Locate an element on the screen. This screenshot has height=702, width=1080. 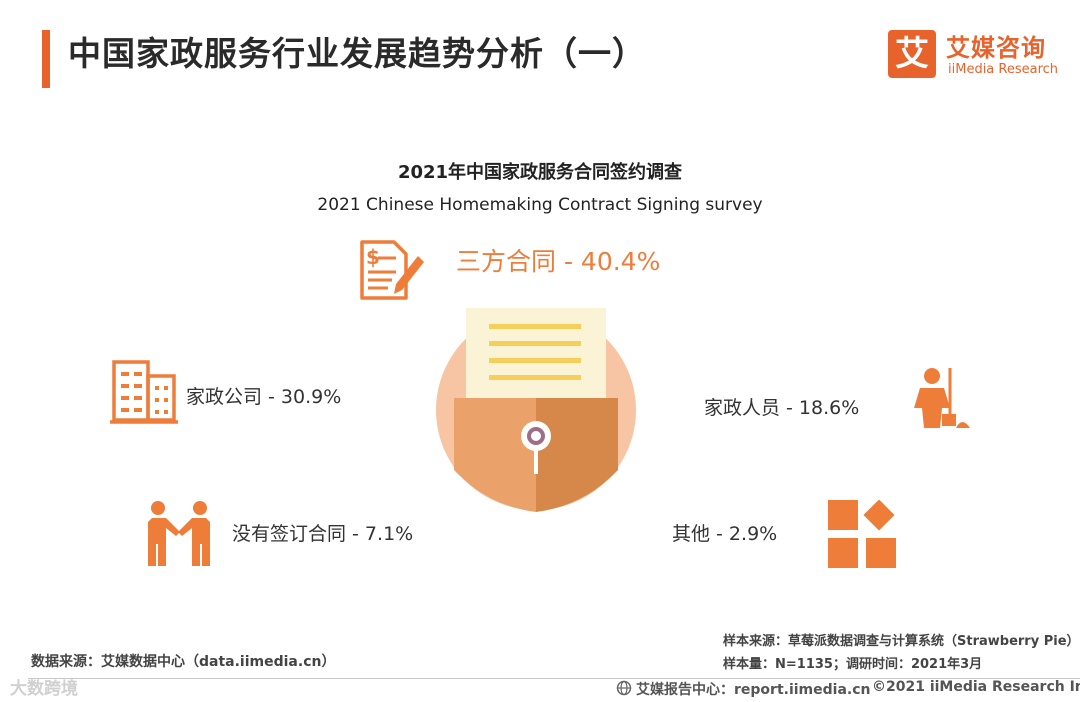
housekeeper-icon is located at coordinates (942, 398).